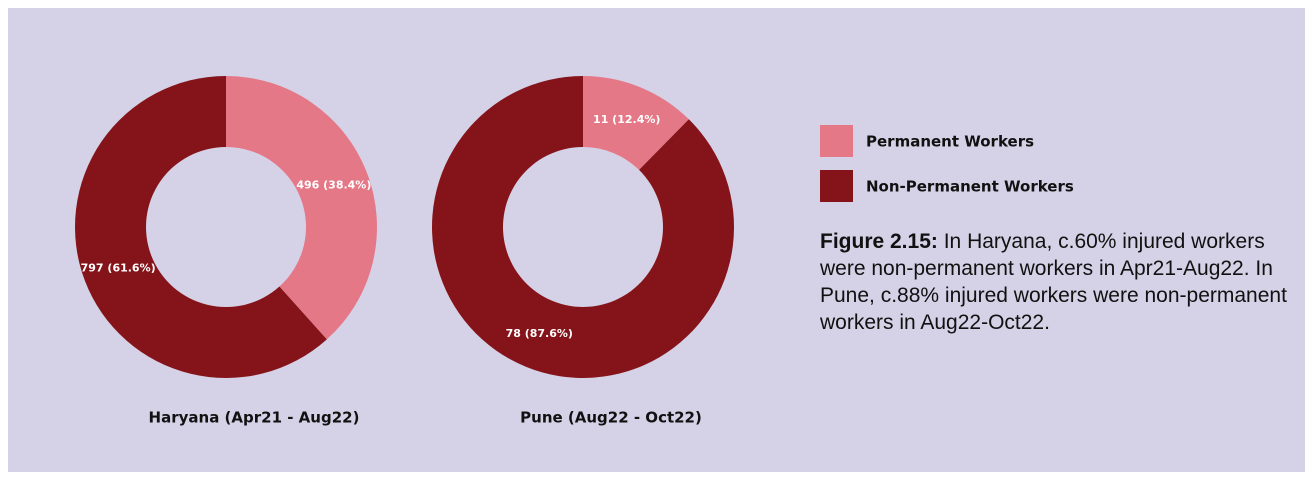 The width and height of the screenshot is (1313, 482). I want to click on legend-label: Permanent Workers, so click(950, 142).